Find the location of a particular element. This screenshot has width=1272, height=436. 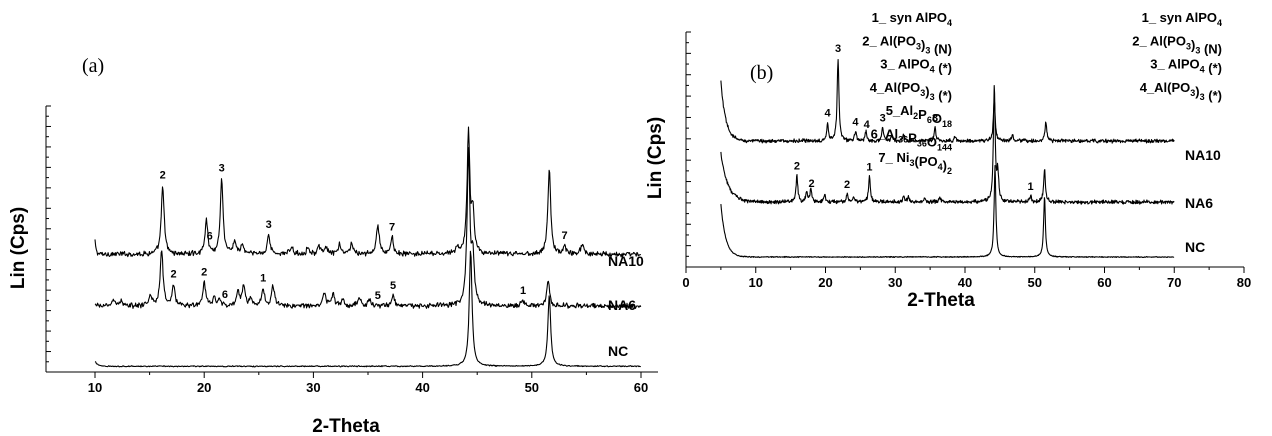

trace-na6 is located at coordinates (947, 144).